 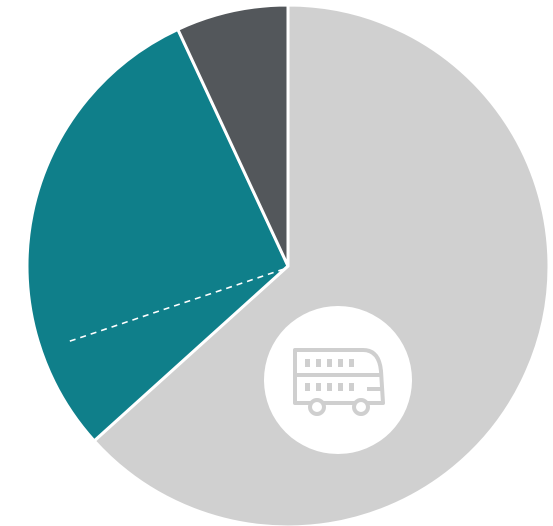 I want to click on double-decker-bus-icon, so click(x=339, y=382).